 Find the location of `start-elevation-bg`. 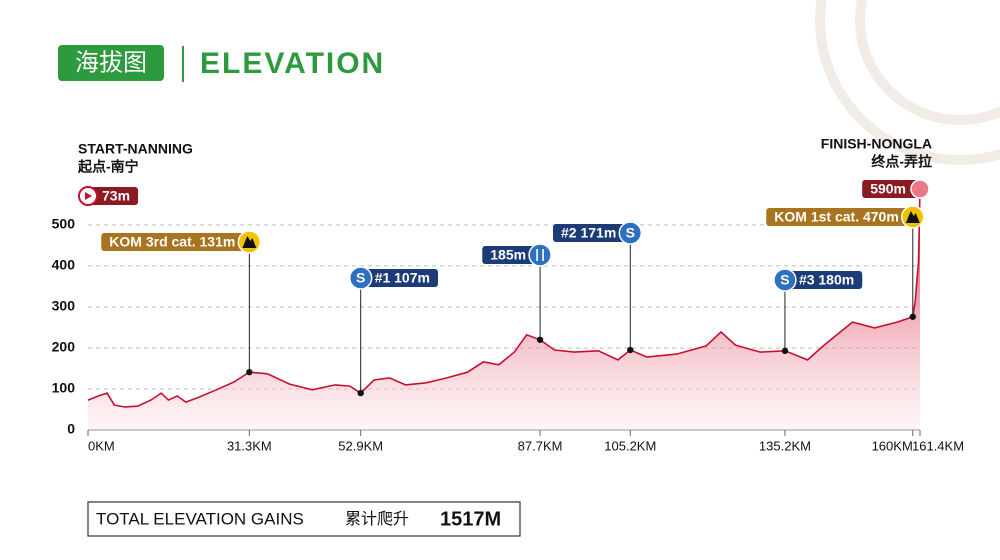

start-elevation-bg is located at coordinates (113, 196).